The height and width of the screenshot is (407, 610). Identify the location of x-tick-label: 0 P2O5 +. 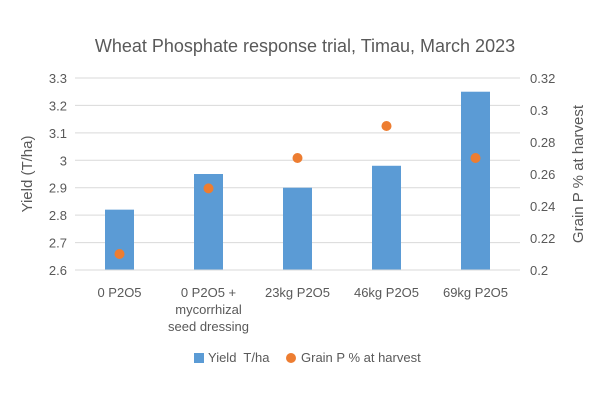
(208, 292).